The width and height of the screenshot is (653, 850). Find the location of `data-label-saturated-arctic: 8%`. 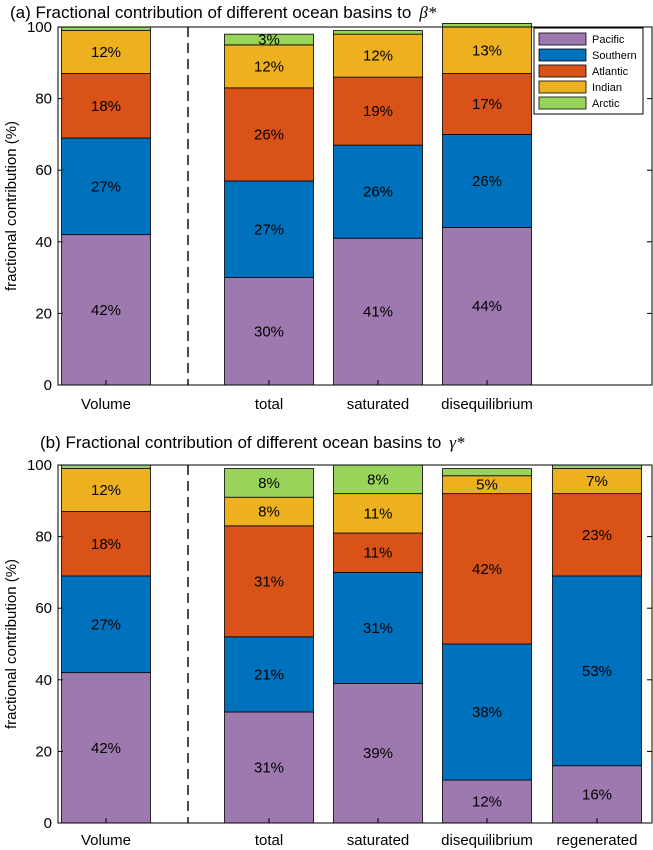

data-label-saturated-arctic: 8% is located at coordinates (378, 479).